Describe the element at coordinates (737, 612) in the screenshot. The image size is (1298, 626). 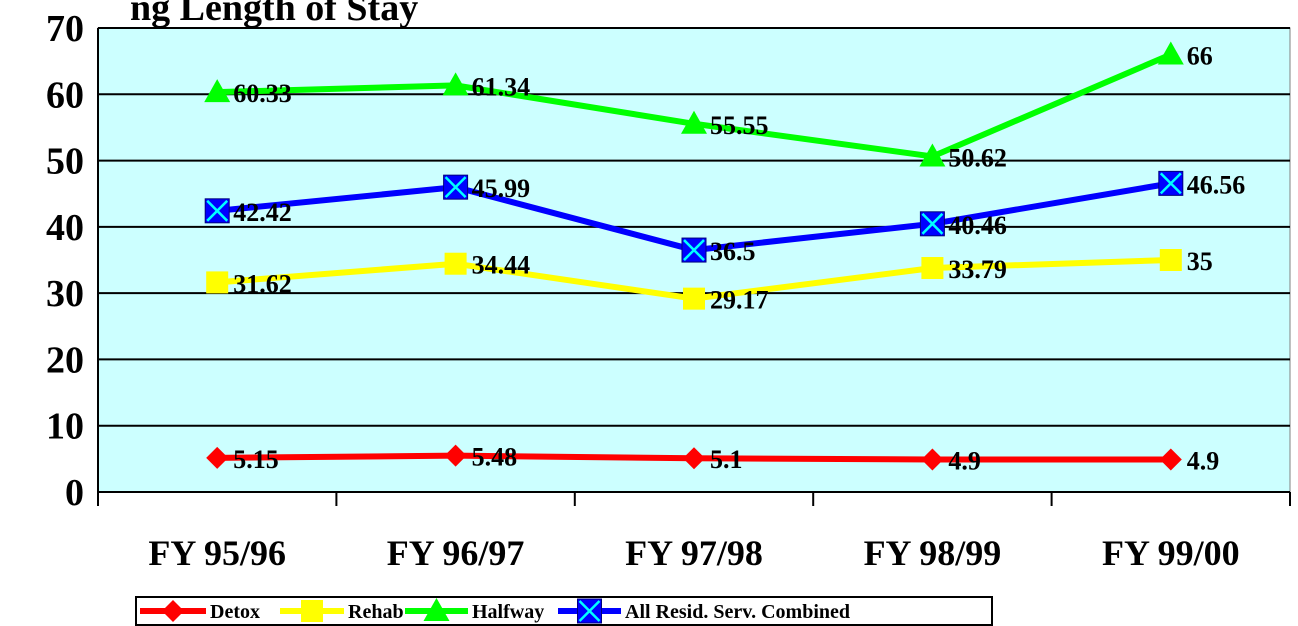
I see `legend-label: All Resid. Serv. Combined` at that location.